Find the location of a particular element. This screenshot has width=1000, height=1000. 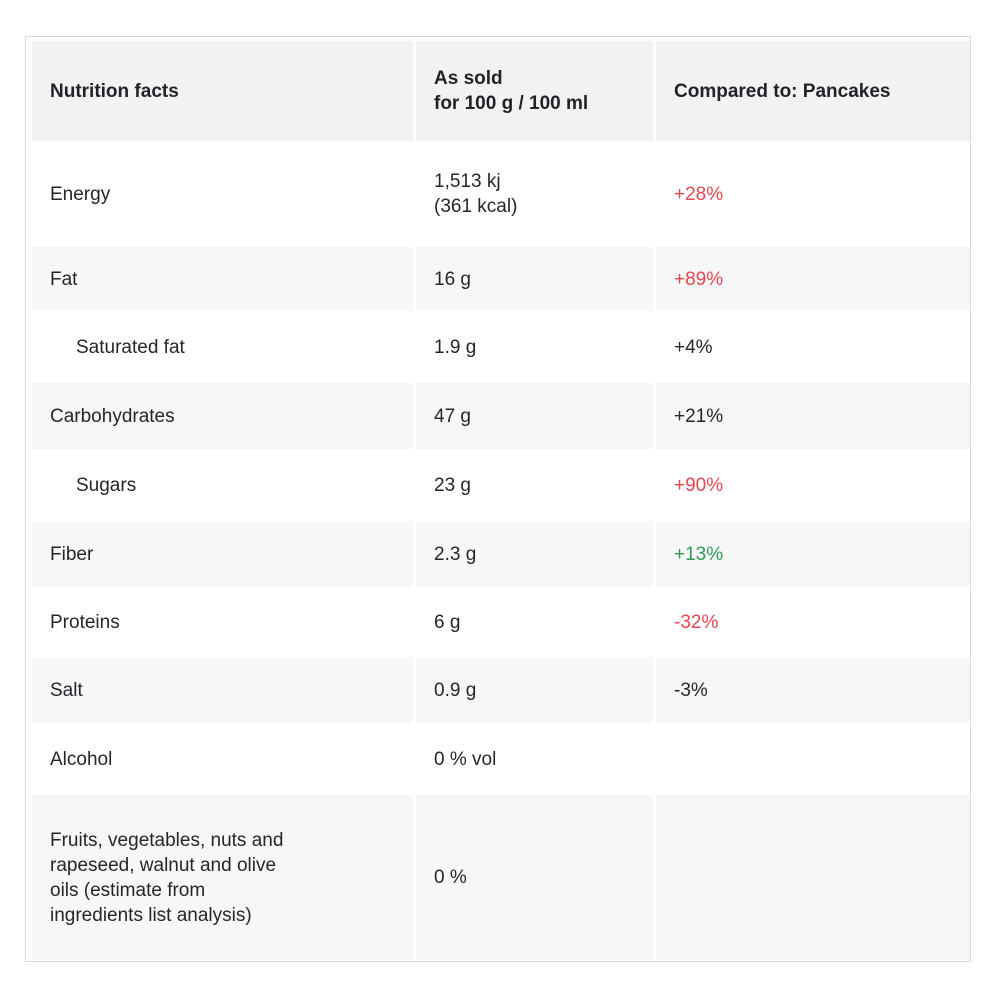

nutrient-value: 16 g is located at coordinates (534, 279).